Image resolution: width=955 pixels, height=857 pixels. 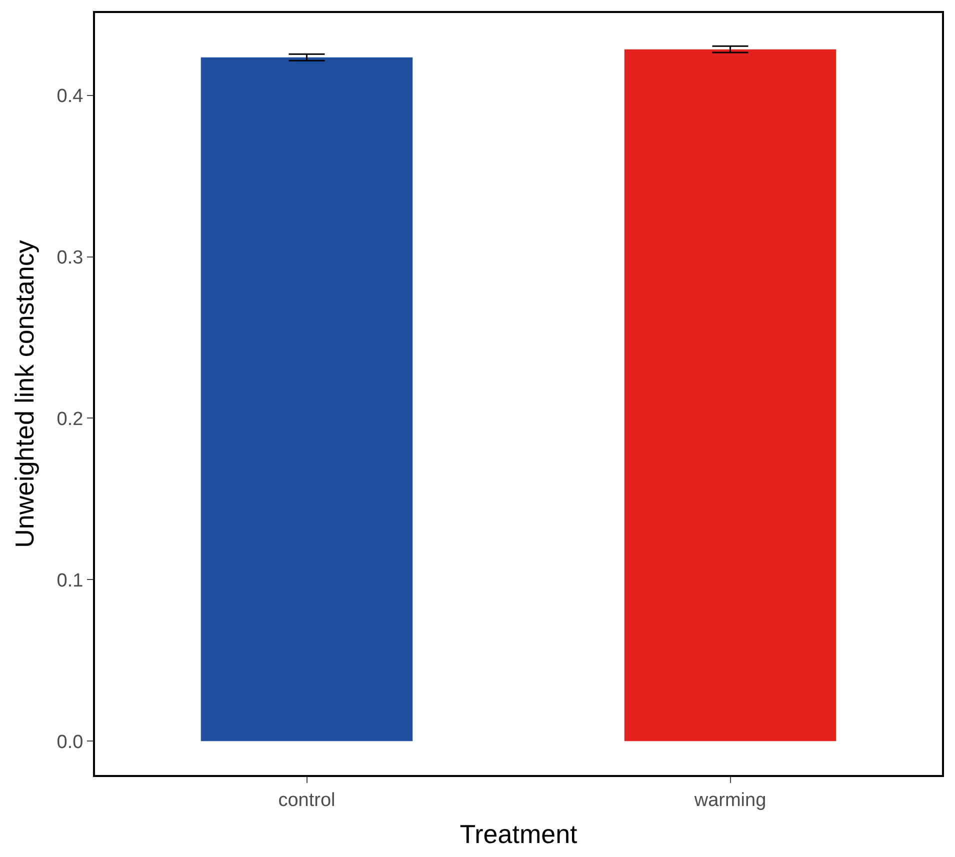 What do you see at coordinates (519, 834) in the screenshot?
I see `x-axis-title: Treatment` at bounding box center [519, 834].